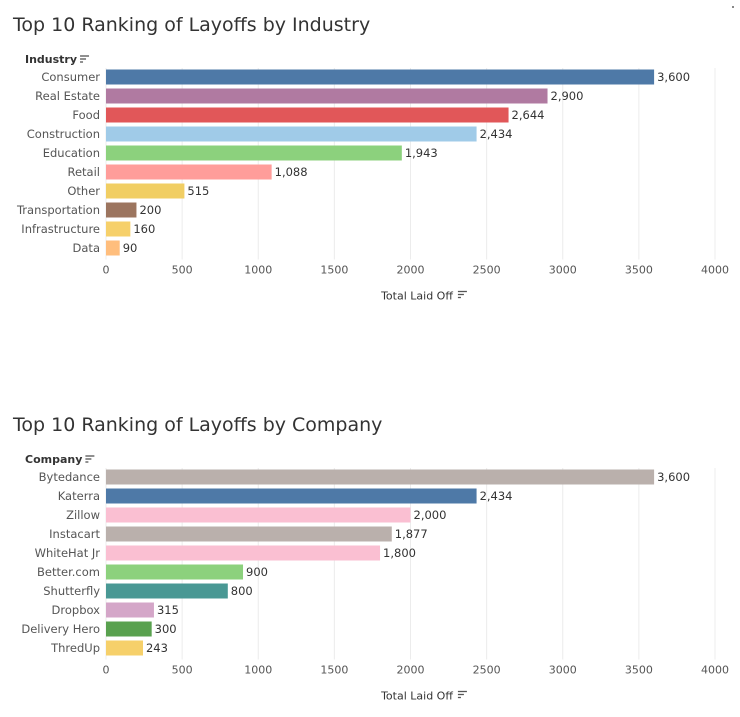 The height and width of the screenshot is (717, 740). I want to click on data-label: 515, so click(198, 191).